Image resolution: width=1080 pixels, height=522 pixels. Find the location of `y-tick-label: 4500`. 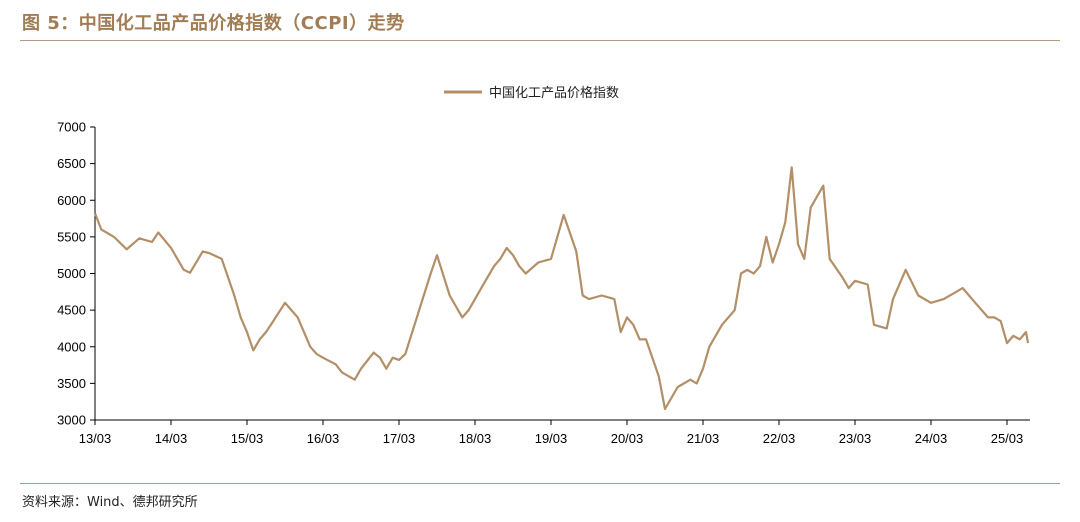

y-tick-label: 4500 is located at coordinates (71, 310).